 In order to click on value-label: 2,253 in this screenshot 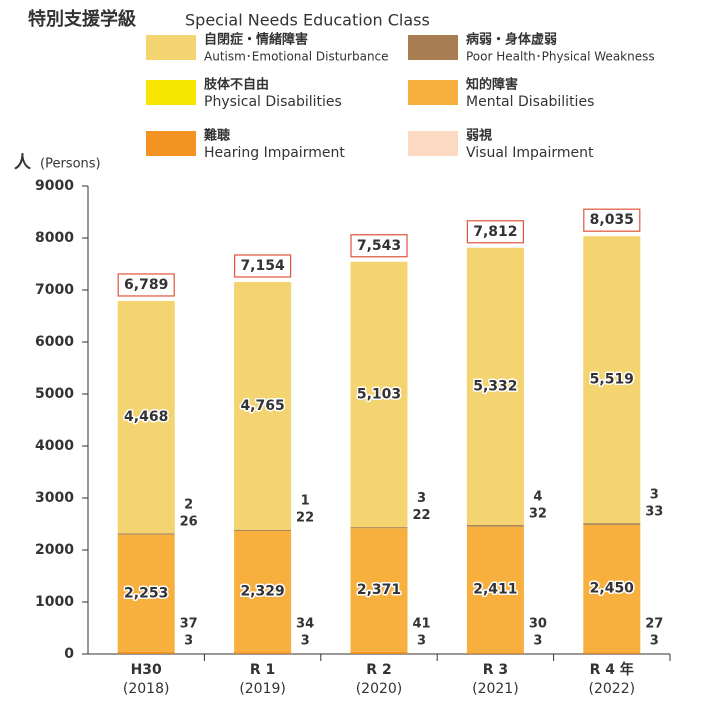, I will do `click(146, 593)`.